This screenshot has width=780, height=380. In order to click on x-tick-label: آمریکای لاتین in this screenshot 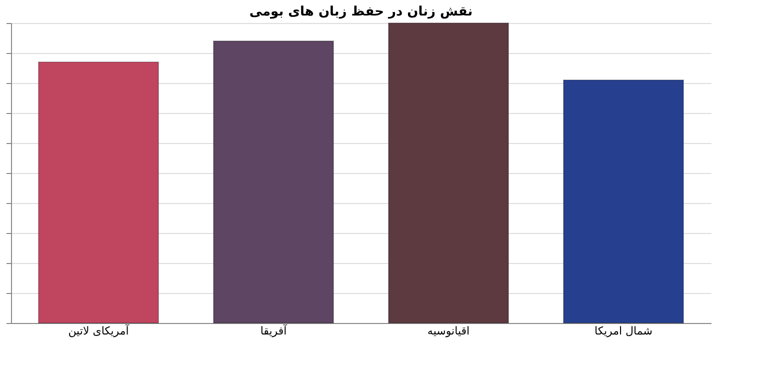, I will do `click(99, 331)`.